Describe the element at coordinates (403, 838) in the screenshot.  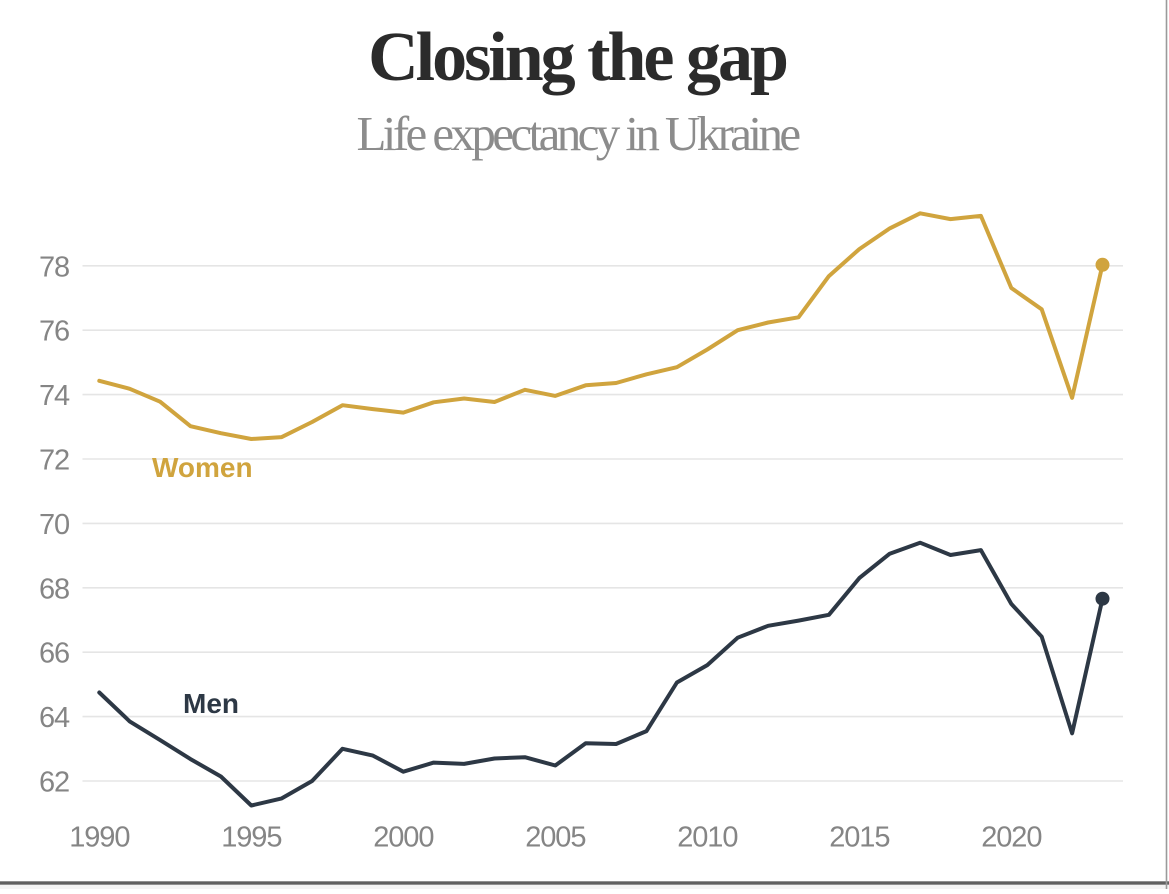
I see `svg-text: 2000` at that location.